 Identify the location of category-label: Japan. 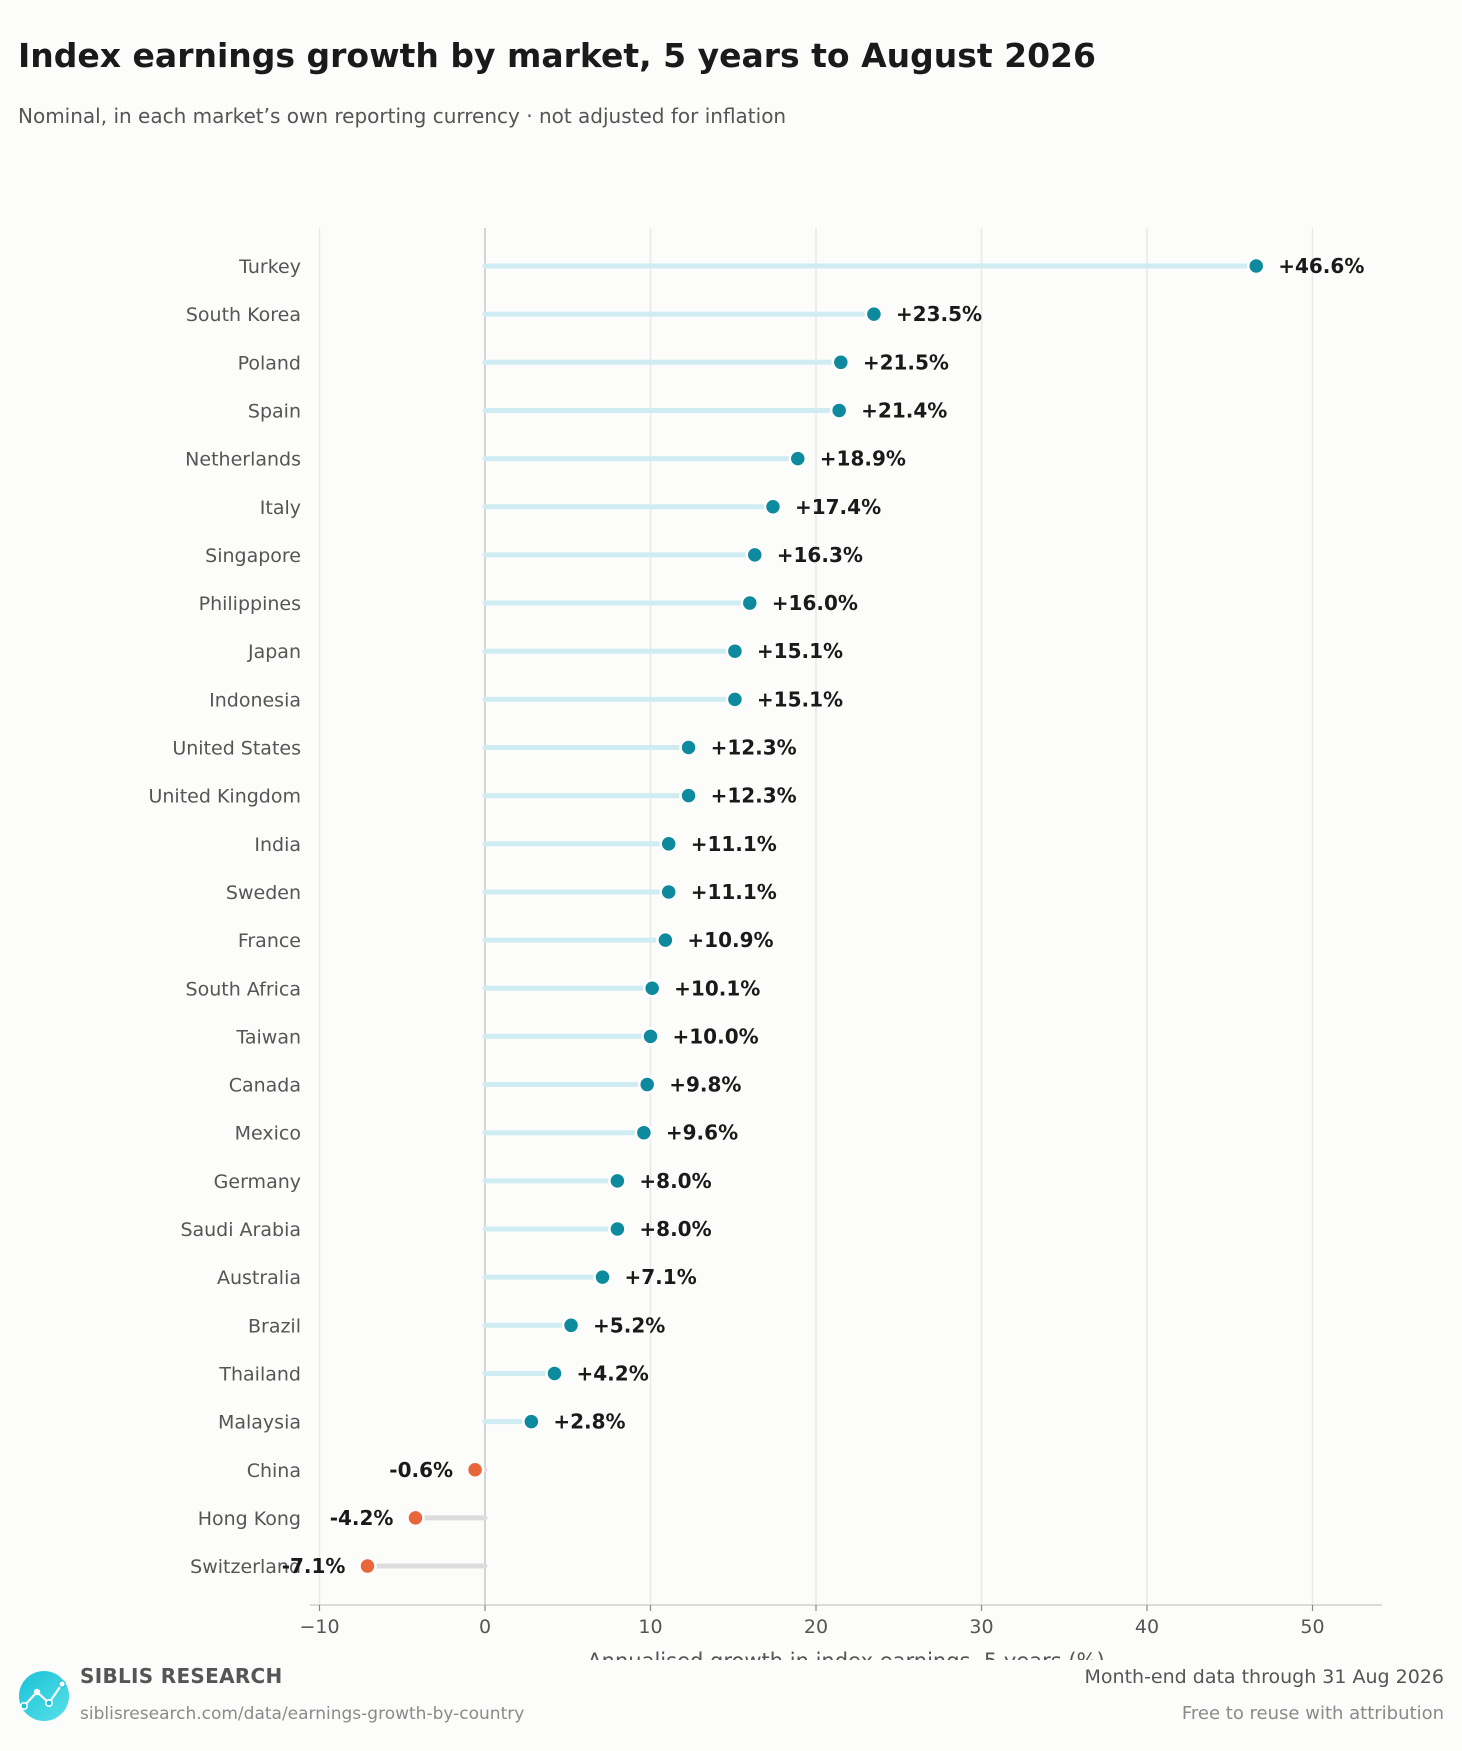
(274, 652).